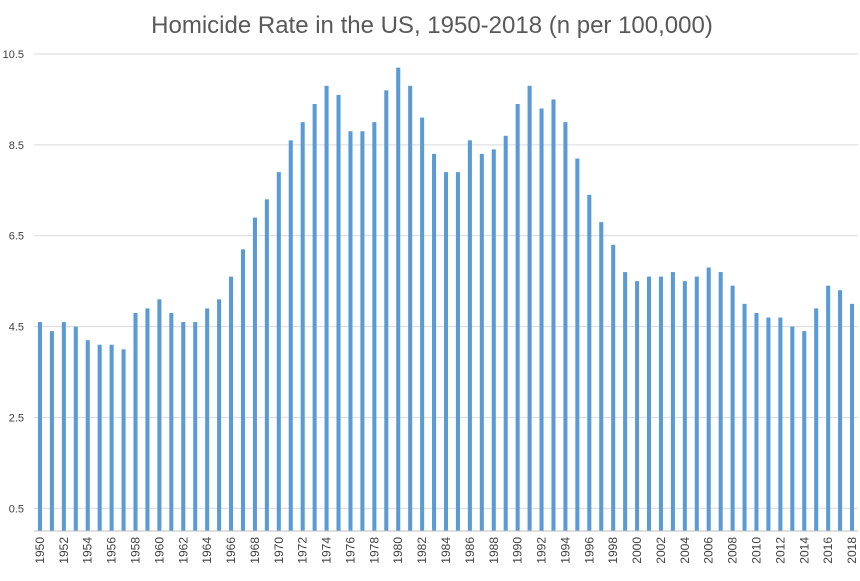  What do you see at coordinates (541, 319) in the screenshot?
I see `bar-1992` at bounding box center [541, 319].